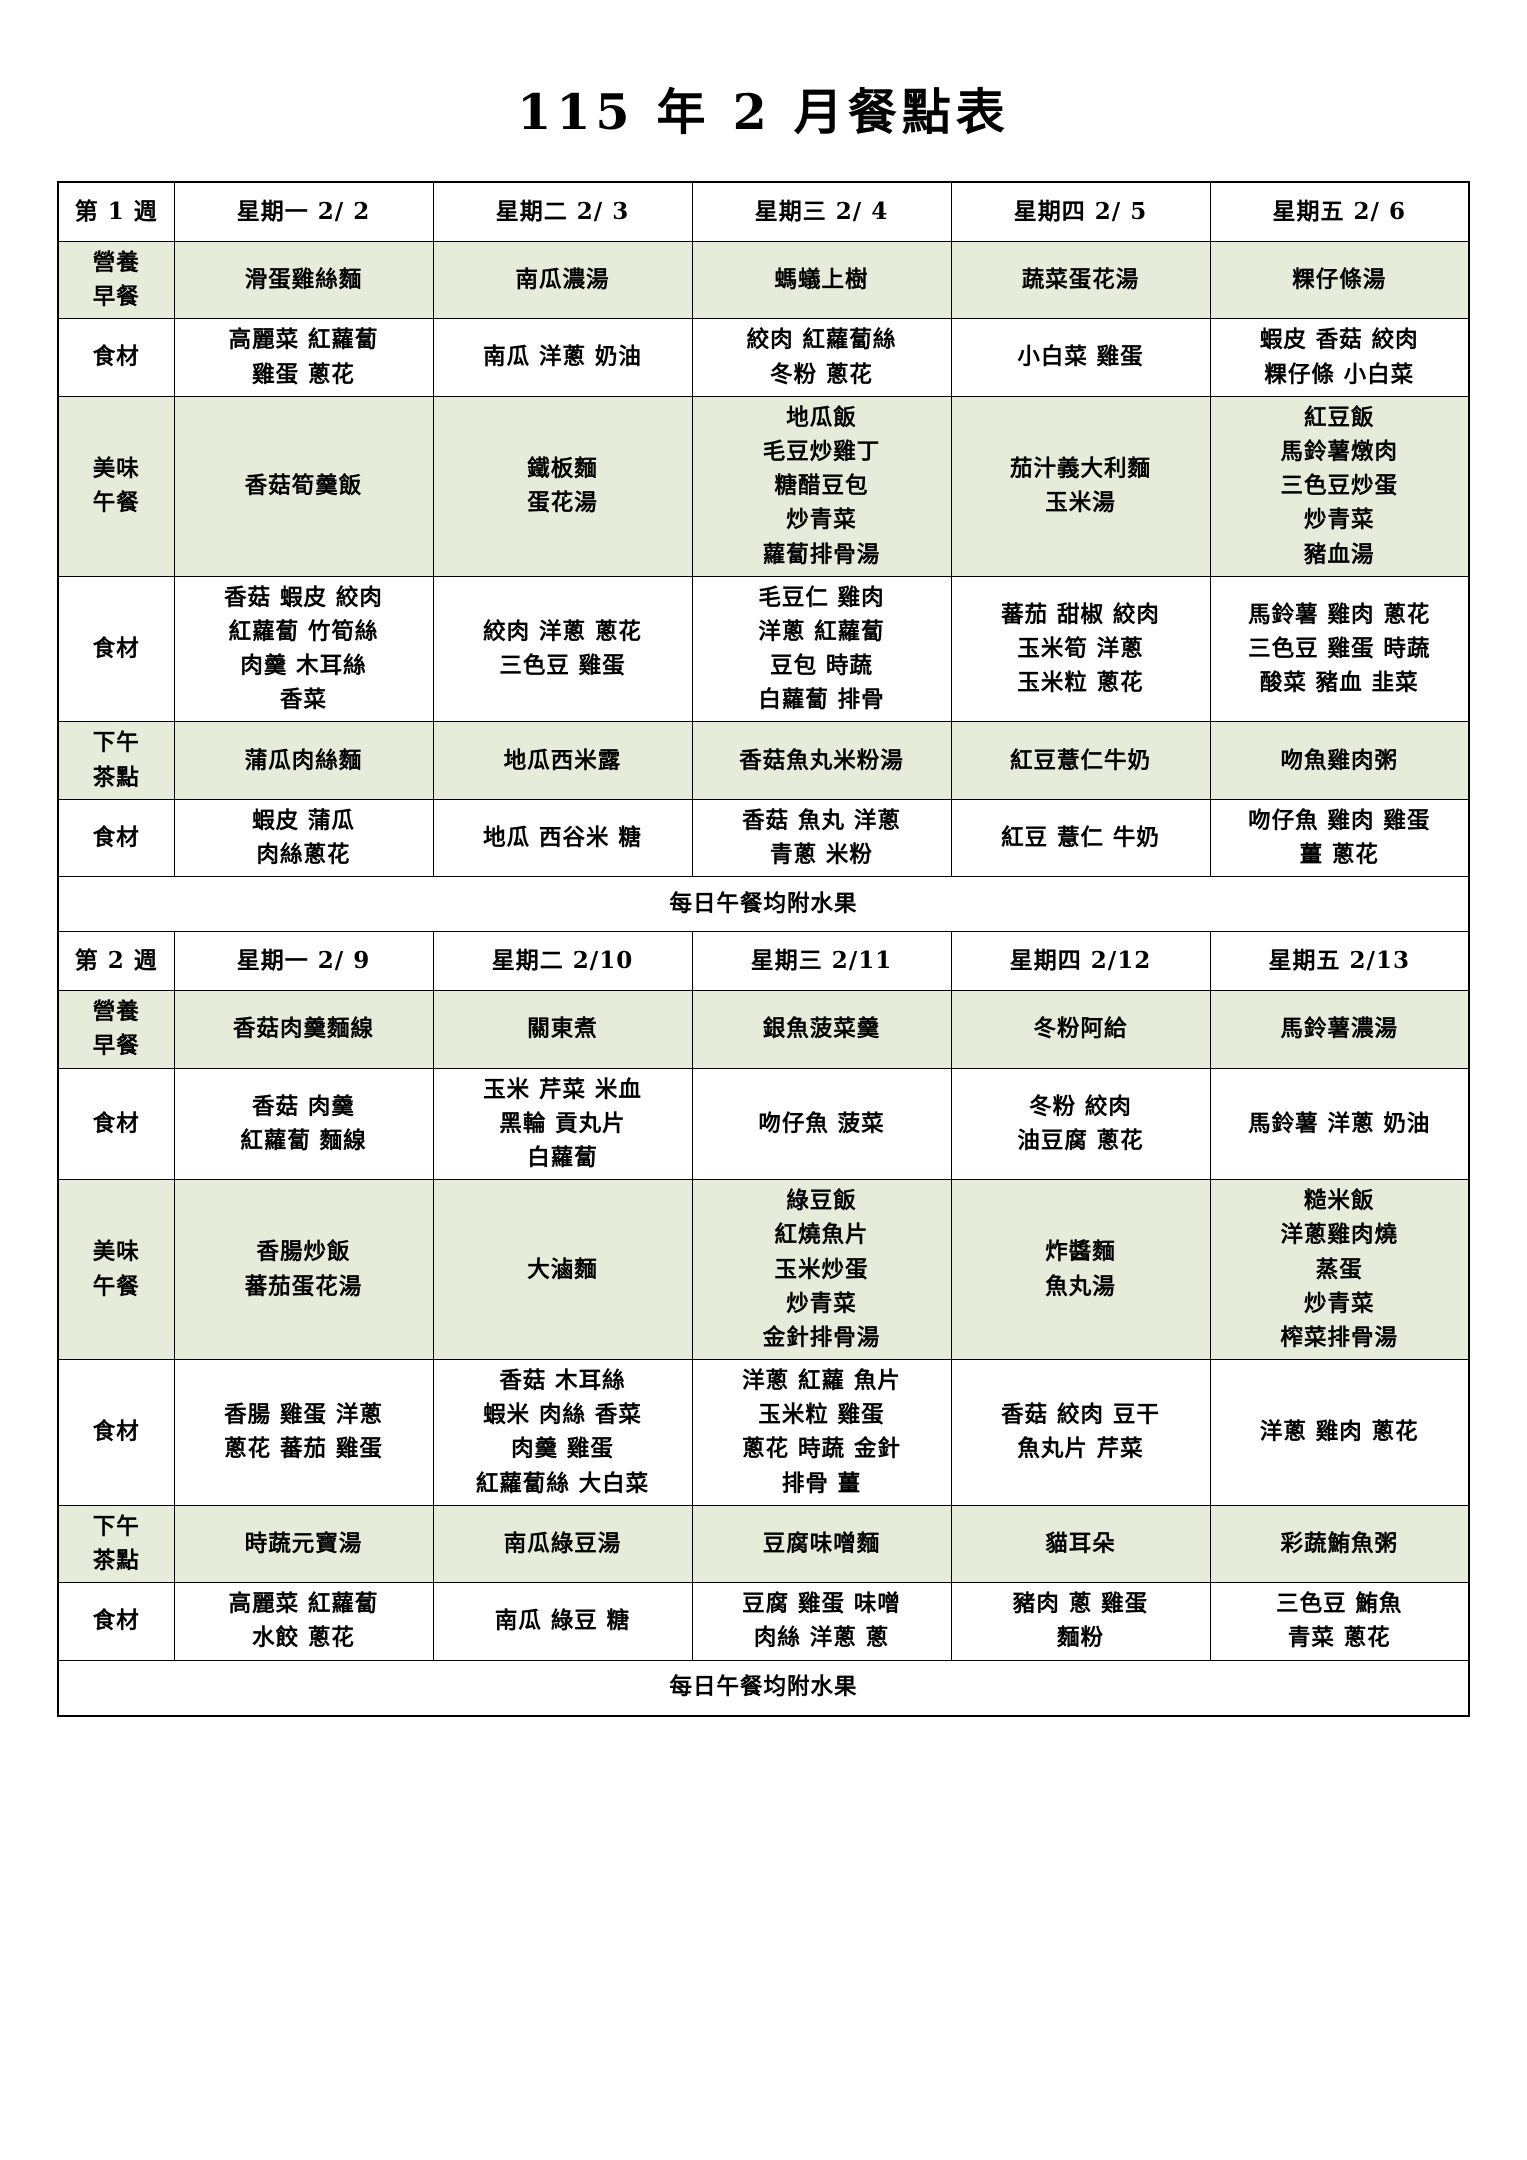 This screenshot has height=2160, width=1527. Describe the element at coordinates (1339, 1621) in the screenshot. I see `menu-cell: 三色豆 鮪魚 青菜 蔥花` at that location.